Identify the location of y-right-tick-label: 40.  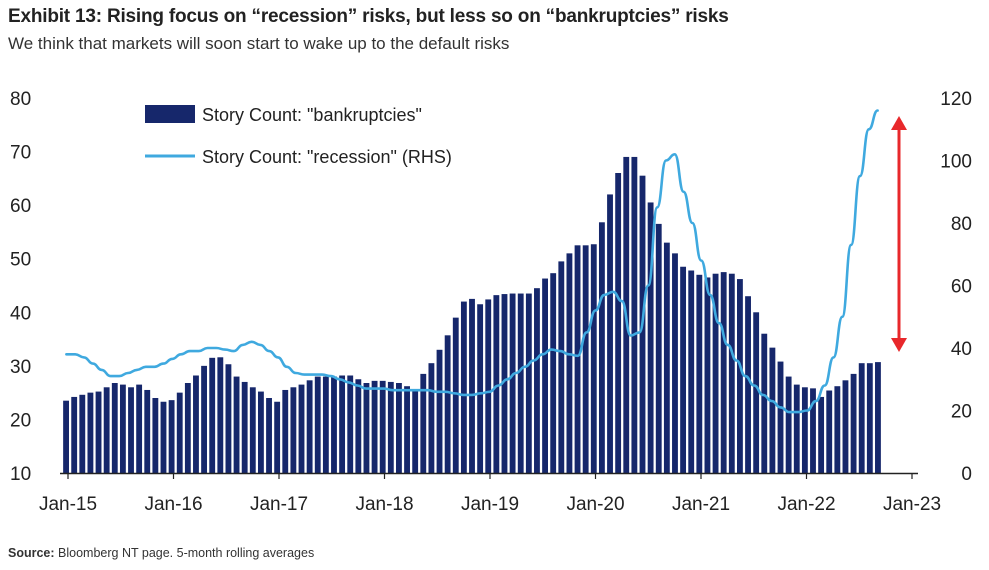
(961, 349).